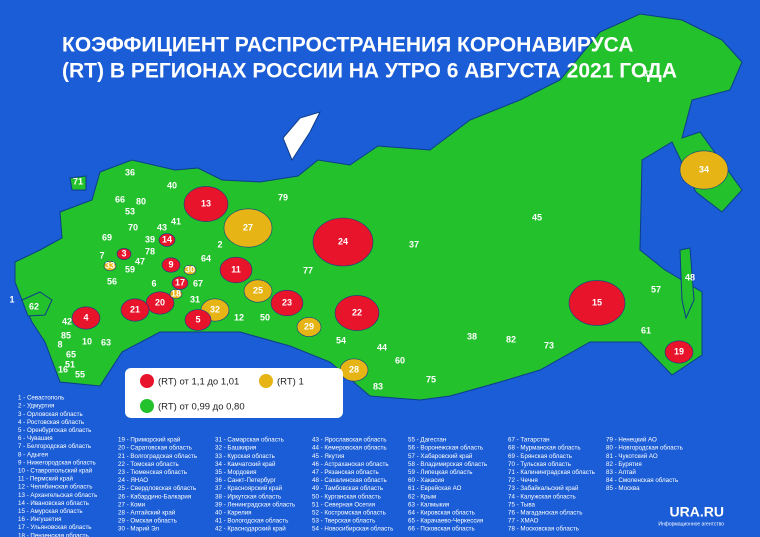 Image resolution: width=760 pixels, height=537 pixels. What do you see at coordinates (106, 342) in the screenshot?
I see `region-number: 63` at bounding box center [106, 342].